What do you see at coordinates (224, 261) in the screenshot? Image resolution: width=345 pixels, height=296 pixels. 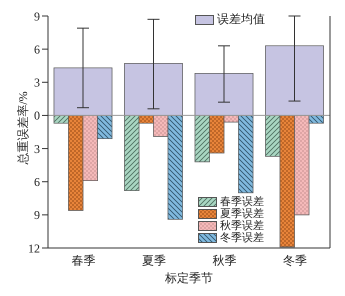 I see `x-tick-label: 秋季` at bounding box center [224, 261].